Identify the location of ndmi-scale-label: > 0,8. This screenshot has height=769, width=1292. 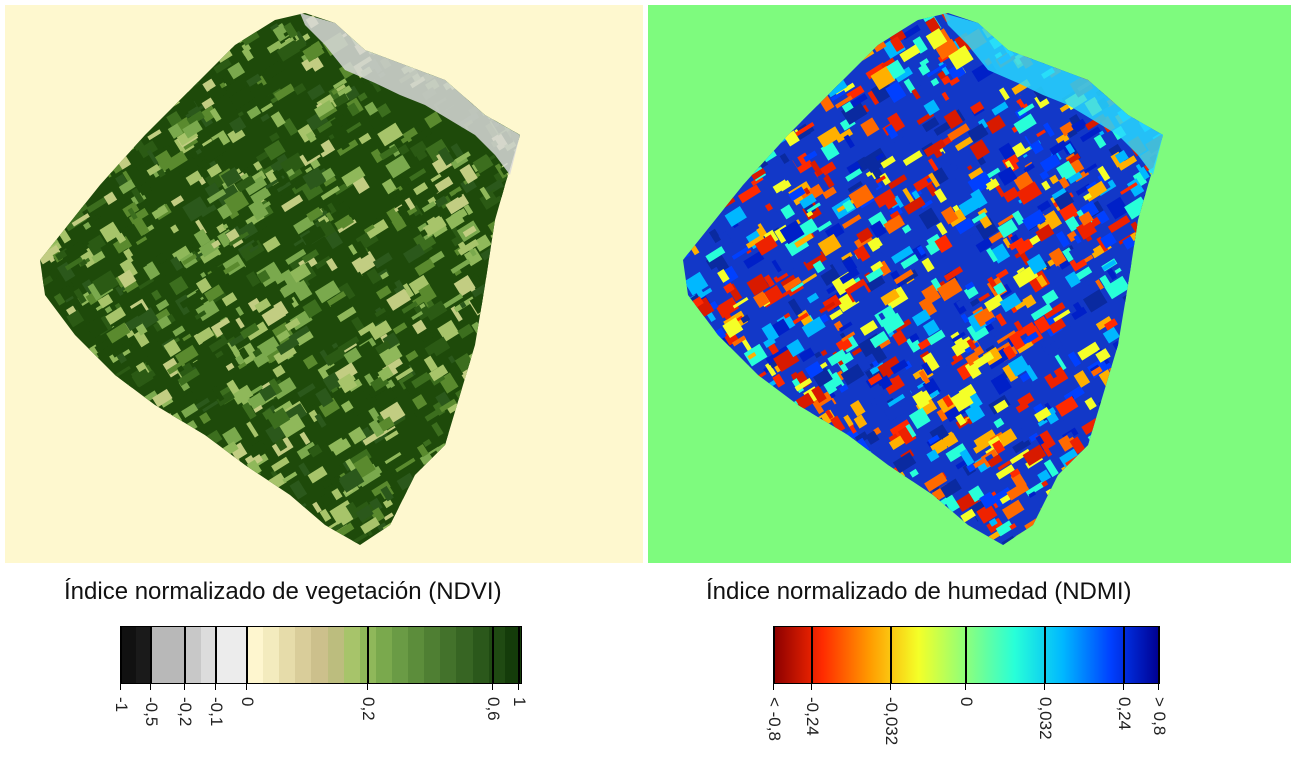
(1159, 716).